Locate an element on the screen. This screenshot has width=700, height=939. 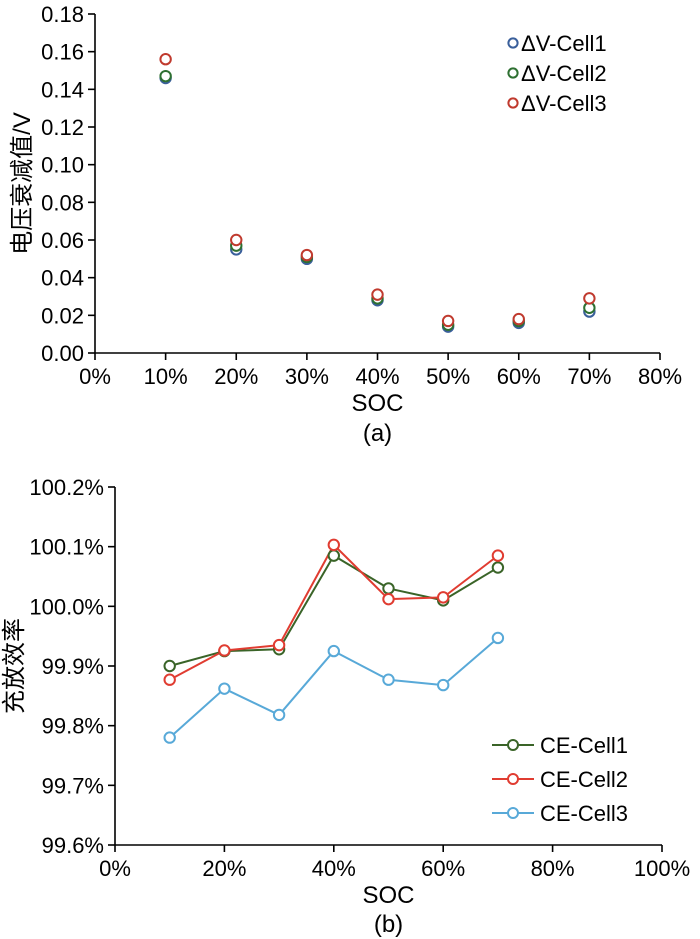
x-tick-label: 50% is located at coordinates (448, 376).